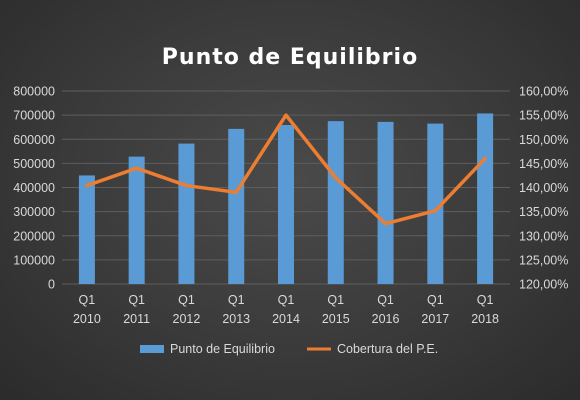  What do you see at coordinates (236, 319) in the screenshot?
I see `x-tick-label-line: 2013` at bounding box center [236, 319].